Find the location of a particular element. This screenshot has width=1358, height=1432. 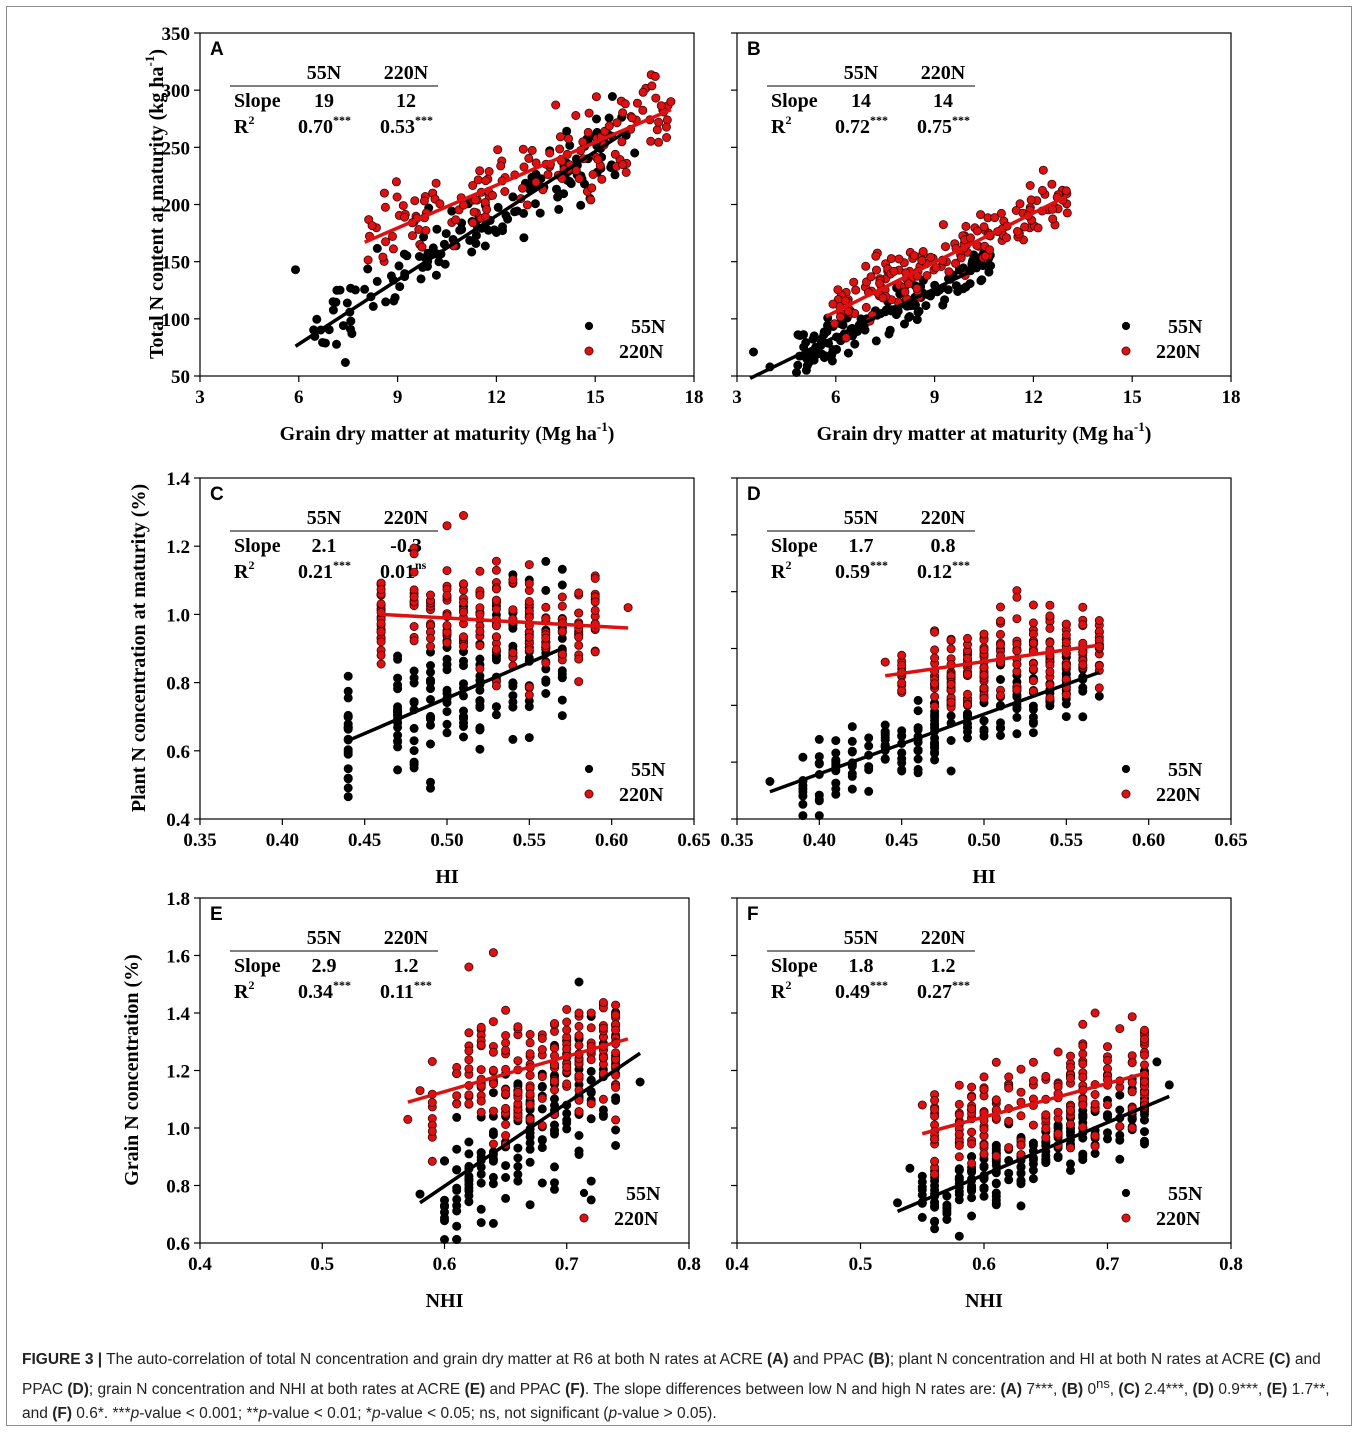

legend-marker-220n is located at coordinates (584, 1218).